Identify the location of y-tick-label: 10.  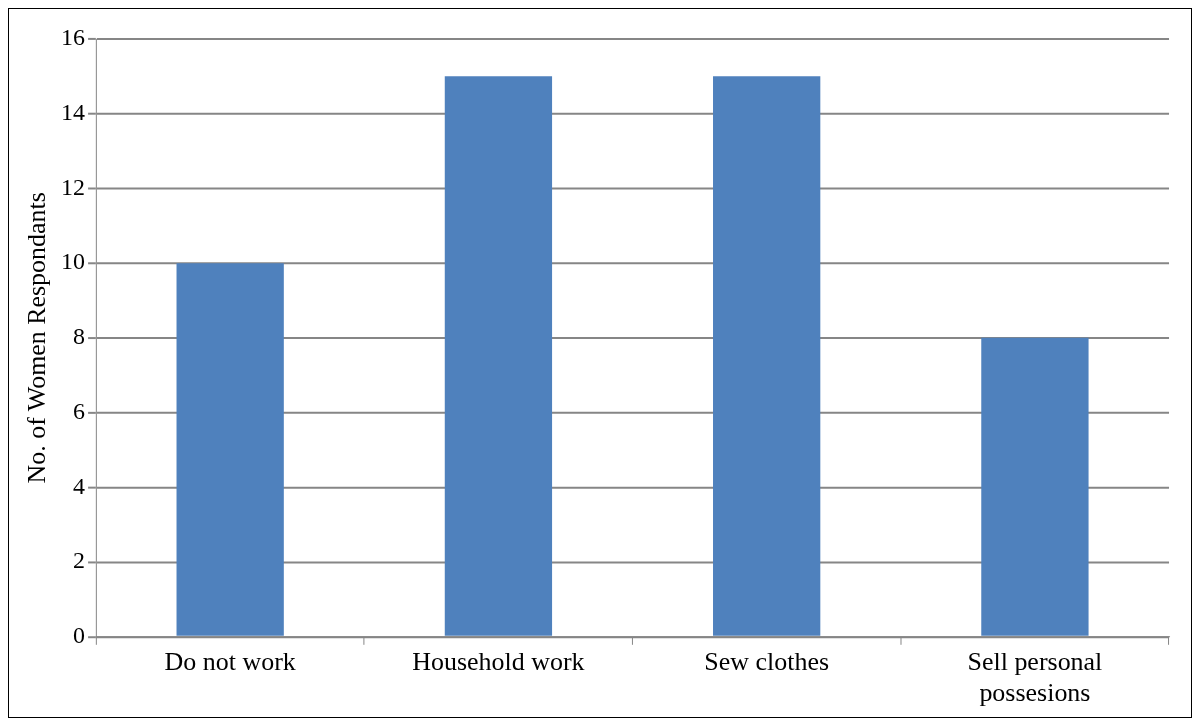
(73, 261).